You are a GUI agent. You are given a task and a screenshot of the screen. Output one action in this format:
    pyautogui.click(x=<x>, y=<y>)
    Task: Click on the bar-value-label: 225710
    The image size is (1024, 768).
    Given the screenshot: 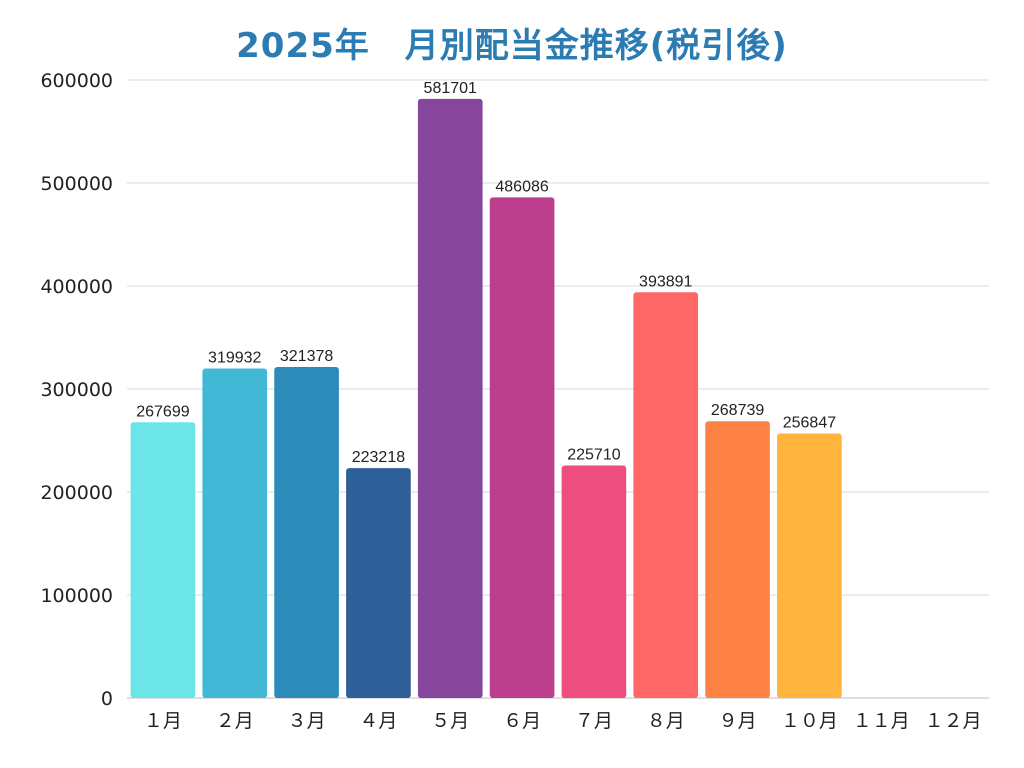 What is the action you would take?
    pyautogui.click(x=593, y=455)
    